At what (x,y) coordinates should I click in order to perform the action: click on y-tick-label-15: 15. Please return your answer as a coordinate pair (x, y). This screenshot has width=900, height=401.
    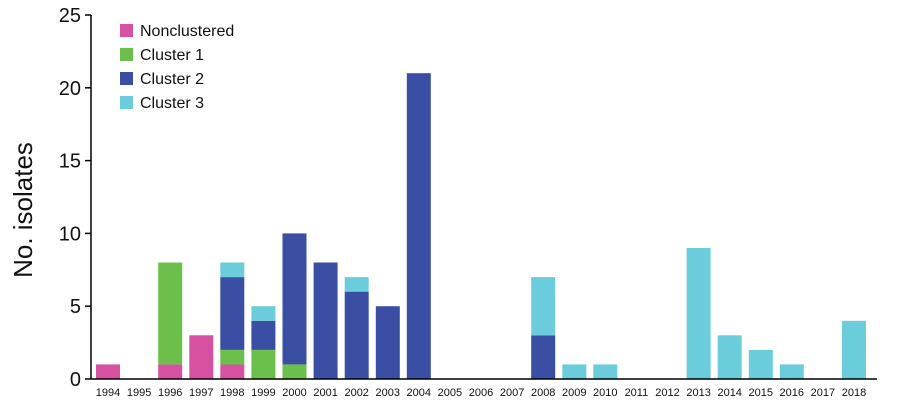
    Looking at the image, I should click on (70, 162).